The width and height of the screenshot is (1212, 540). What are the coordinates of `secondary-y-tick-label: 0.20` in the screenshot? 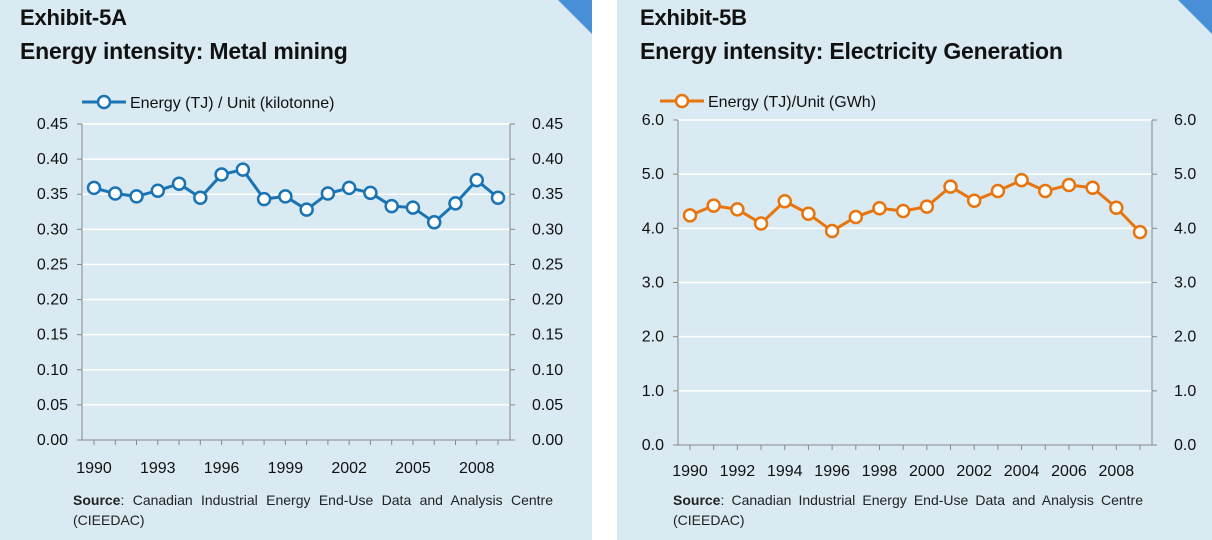 It's located at (547, 300).